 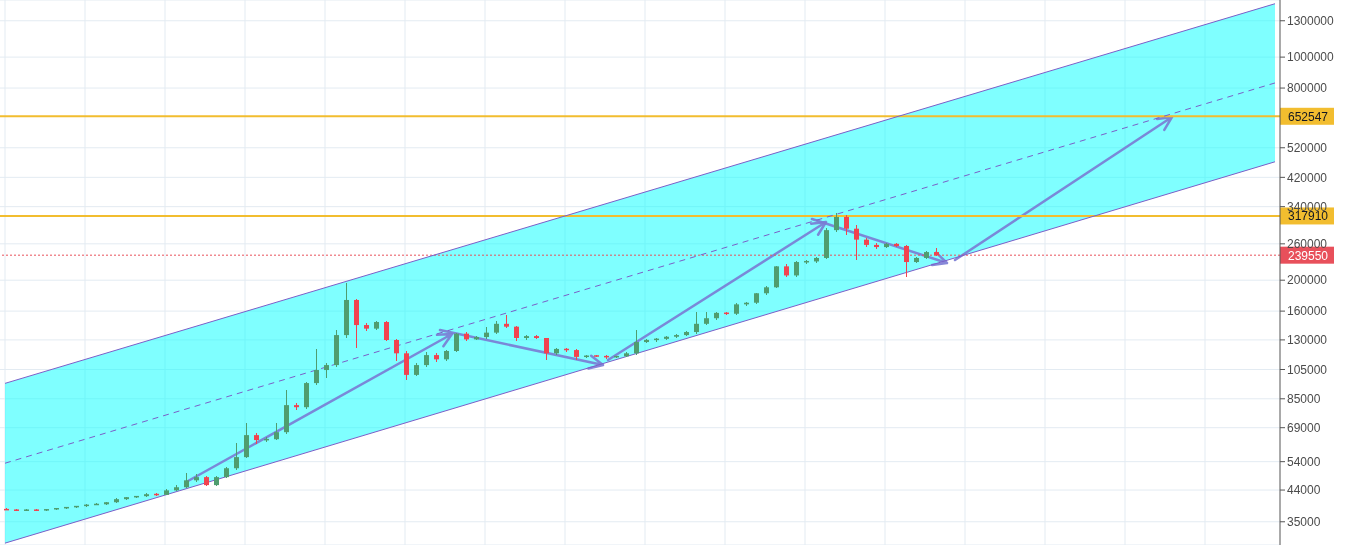 I want to click on y-tick-label: 69000, so click(x=1304, y=427).